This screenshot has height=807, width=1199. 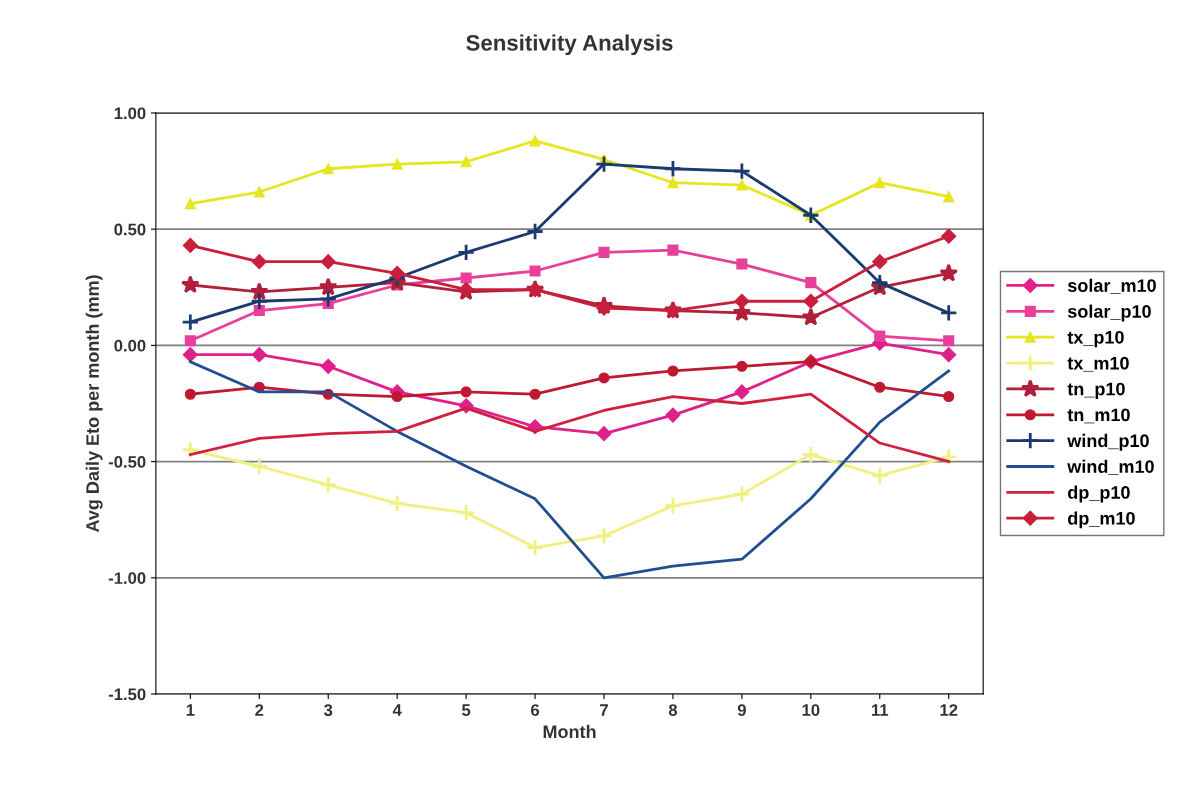 What do you see at coordinates (190, 710) in the screenshot?
I see `x-tick-label: 1` at bounding box center [190, 710].